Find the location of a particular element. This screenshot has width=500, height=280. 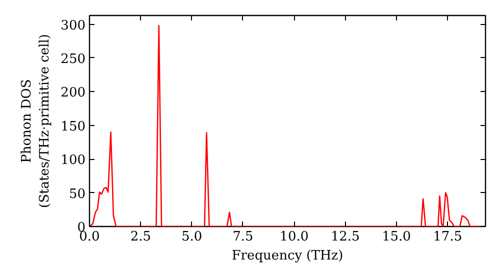

x-tick-label: 10.0 is located at coordinates (294, 237).